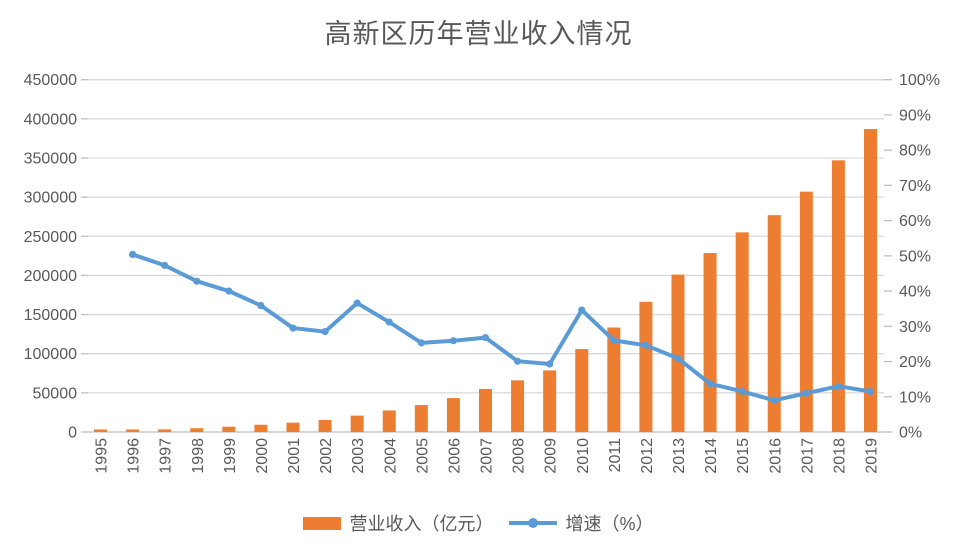 The width and height of the screenshot is (957, 554). I want to click on x-axis-label: 1999, so click(230, 456).